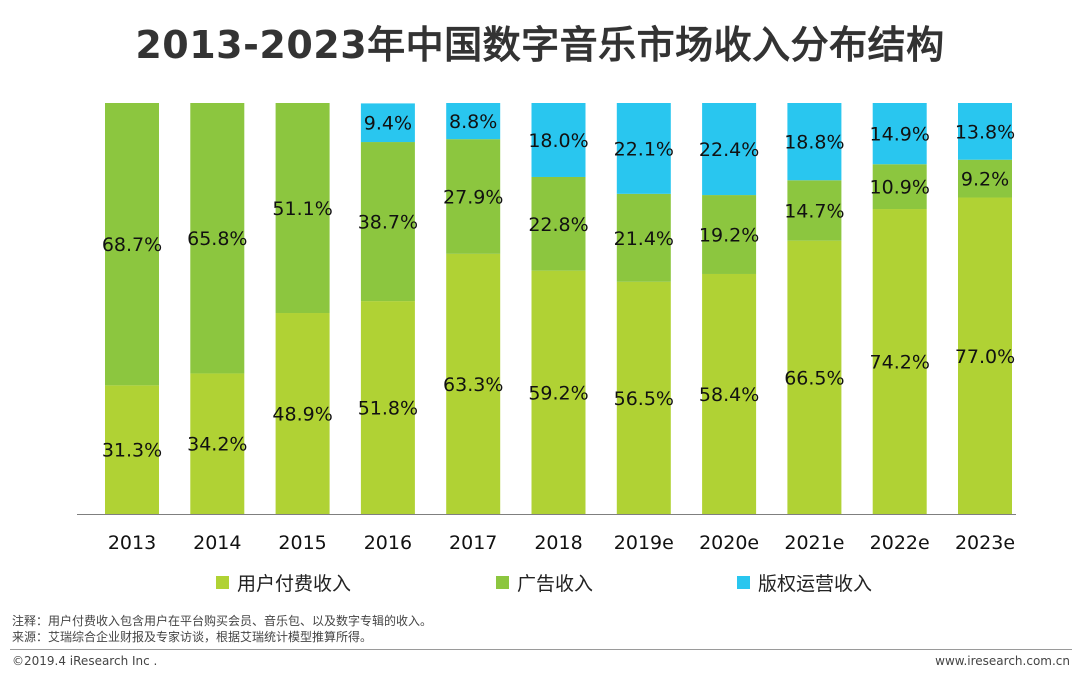 The width and height of the screenshot is (1080, 677). What do you see at coordinates (302, 543) in the screenshot?
I see `x-tick-label: 2015` at bounding box center [302, 543].